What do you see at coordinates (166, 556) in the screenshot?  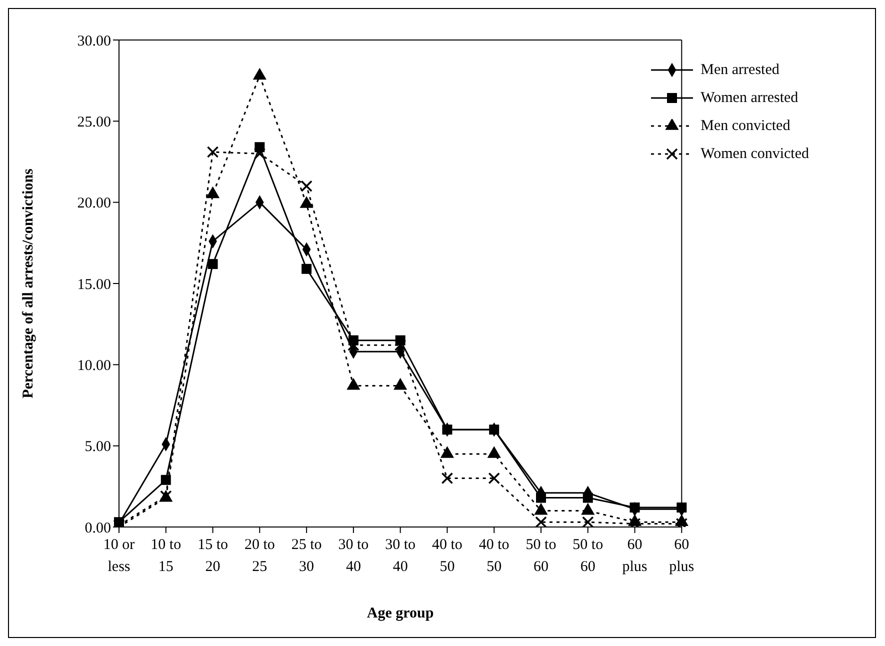 I see `x-tick-label: 10 to 15` at bounding box center [166, 556].